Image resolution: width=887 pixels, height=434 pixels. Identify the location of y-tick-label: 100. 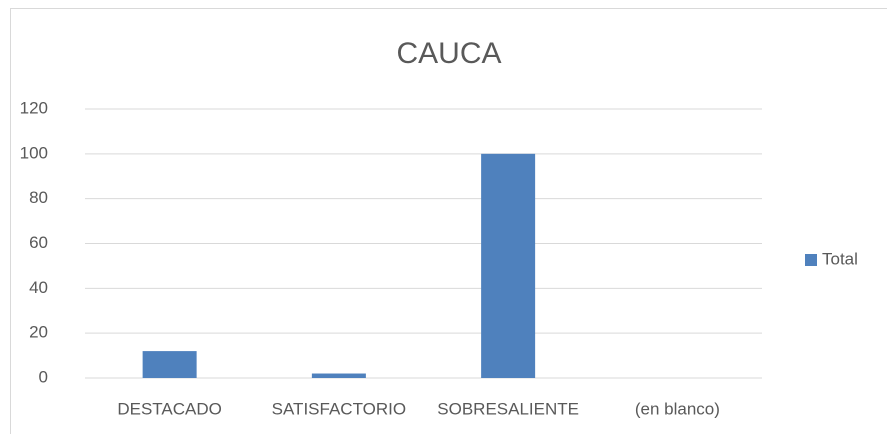
(34, 152).